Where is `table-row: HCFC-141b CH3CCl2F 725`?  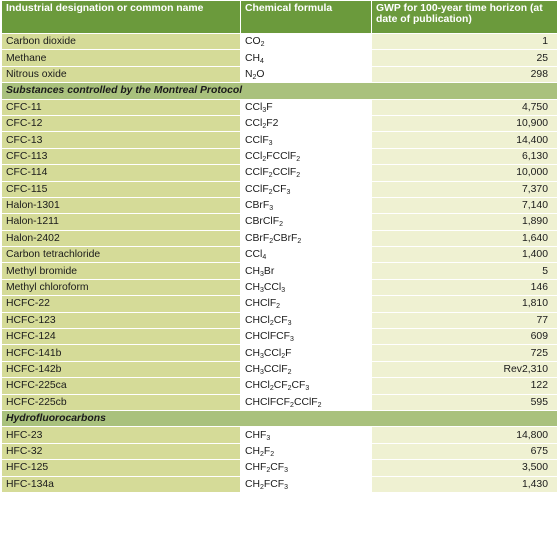
table-row: HCFC-141b CH3CCl2F 725 is located at coordinates (279, 353).